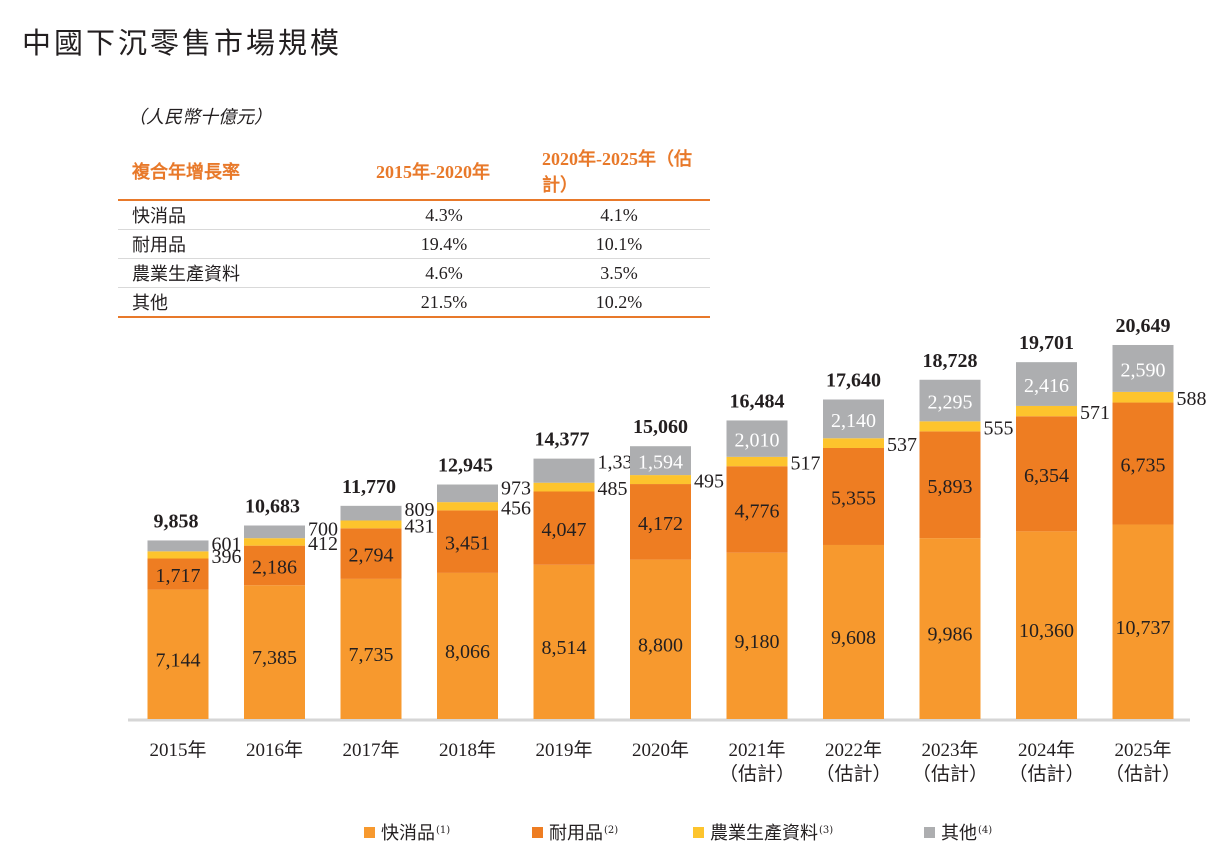 Image resolution: width=1228 pixels, height=864 pixels. I want to click on data-label-durables: 6,354, so click(1046, 476).